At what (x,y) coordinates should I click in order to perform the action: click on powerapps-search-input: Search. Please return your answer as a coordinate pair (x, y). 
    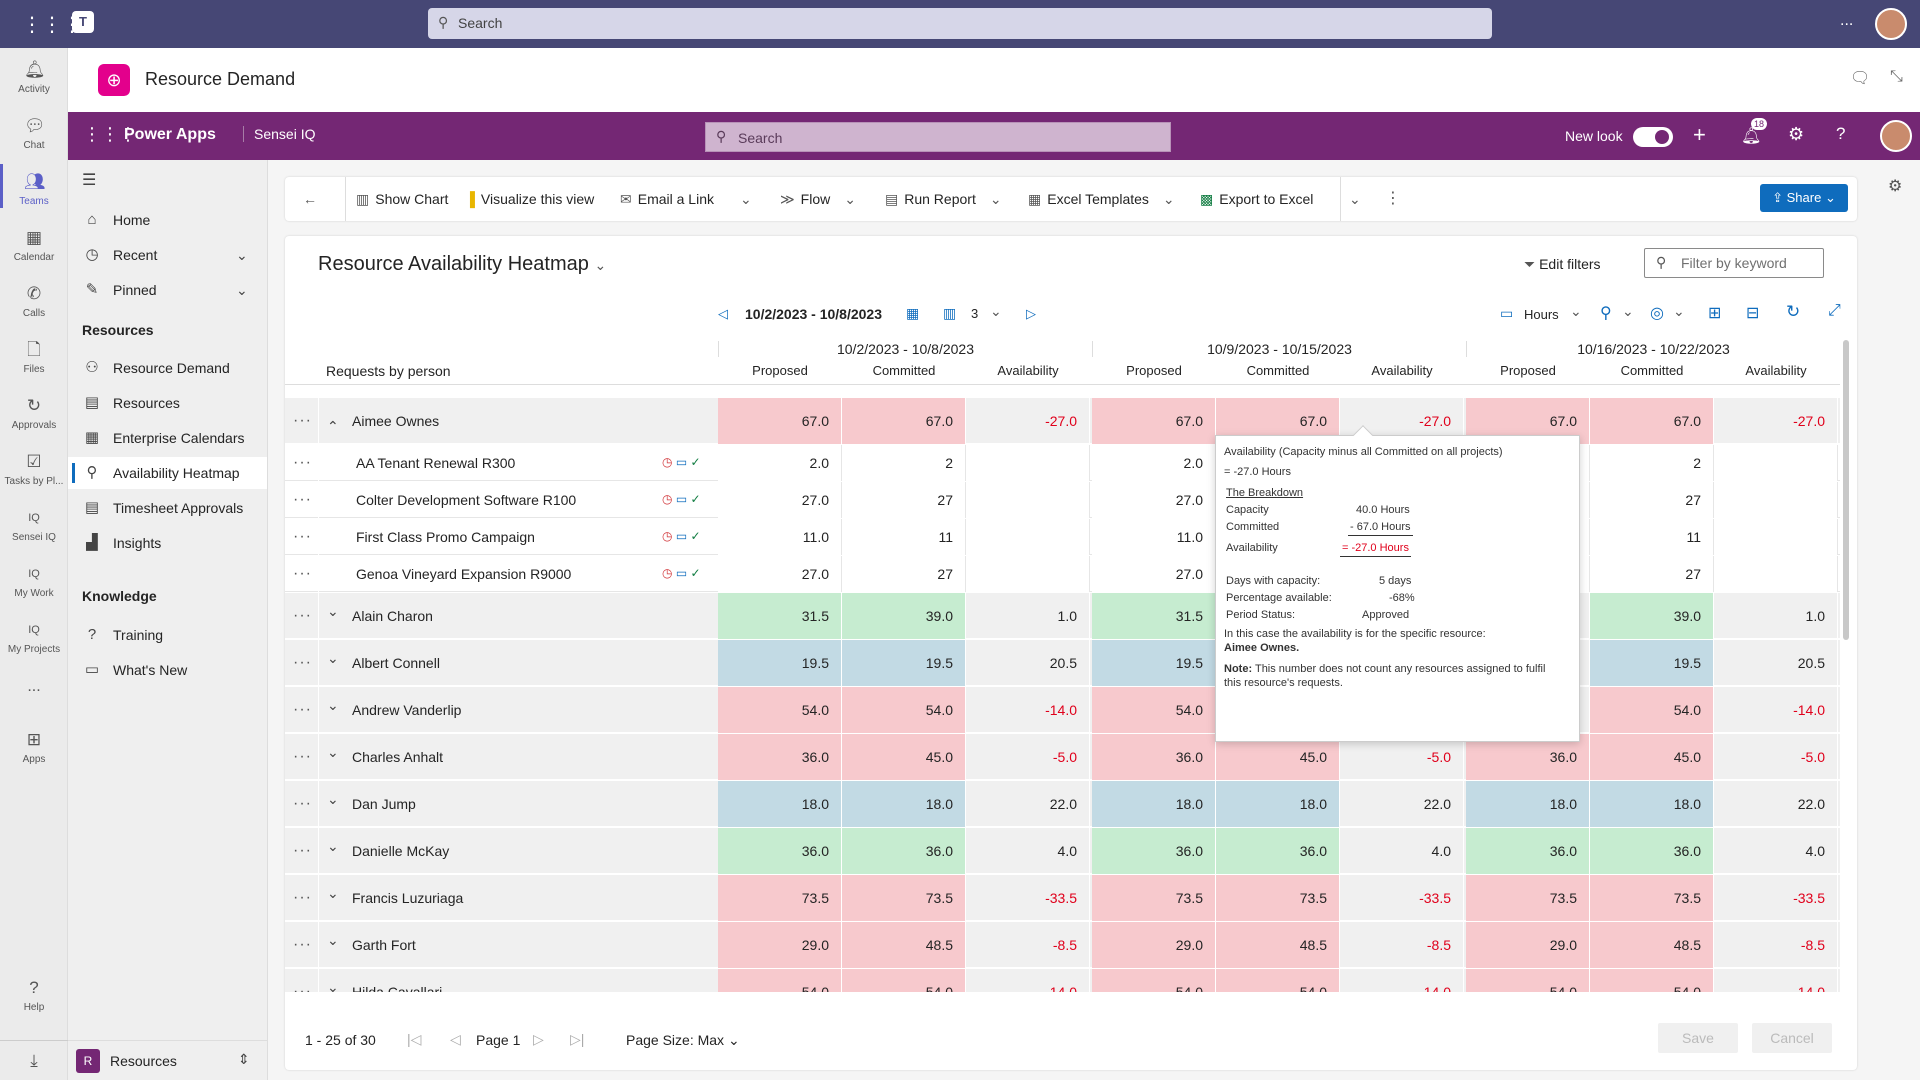
    Looking at the image, I should click on (938, 137).